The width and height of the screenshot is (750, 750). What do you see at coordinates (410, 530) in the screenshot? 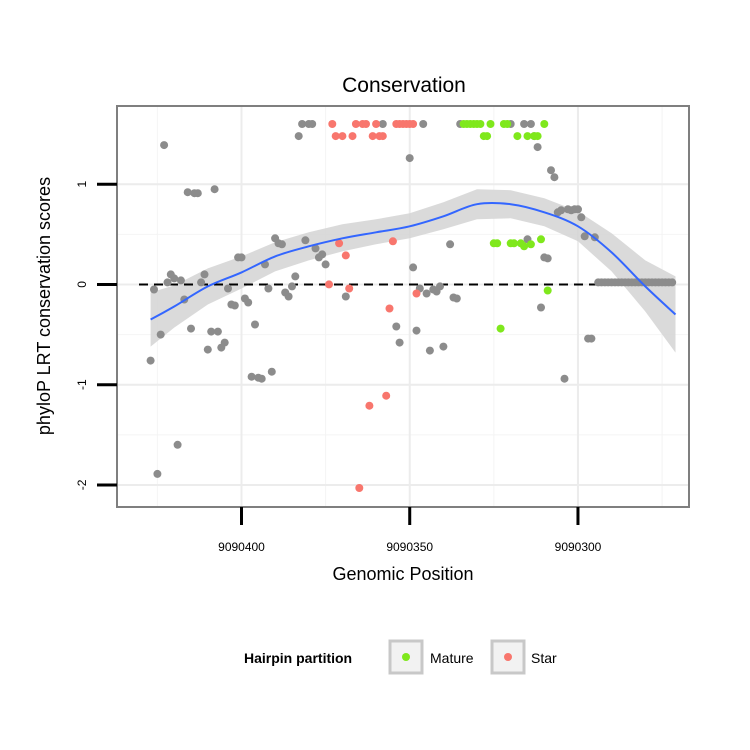
I see `x-axis: 9090400 9090350 9090300` at bounding box center [410, 530].